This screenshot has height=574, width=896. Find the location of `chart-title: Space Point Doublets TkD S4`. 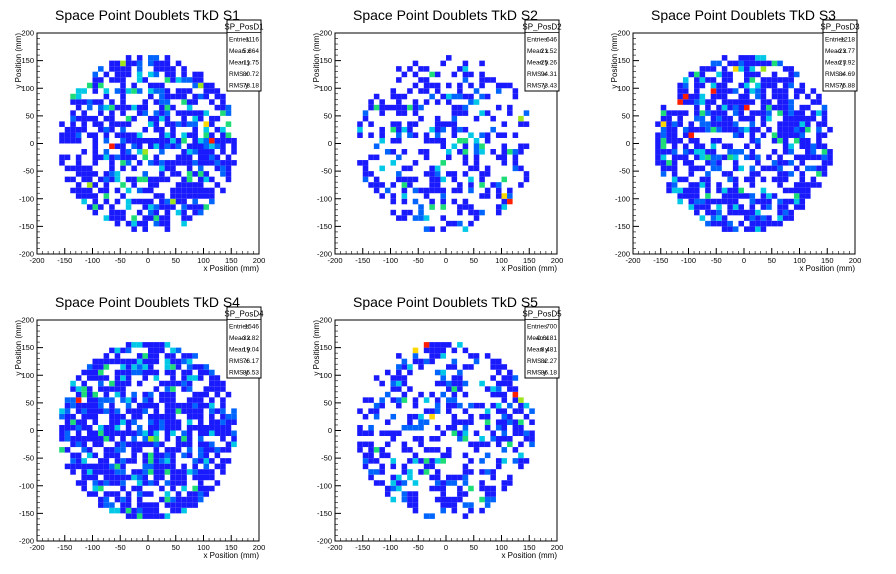

chart-title: Space Point Doublets TkD S4 is located at coordinates (147, 302).